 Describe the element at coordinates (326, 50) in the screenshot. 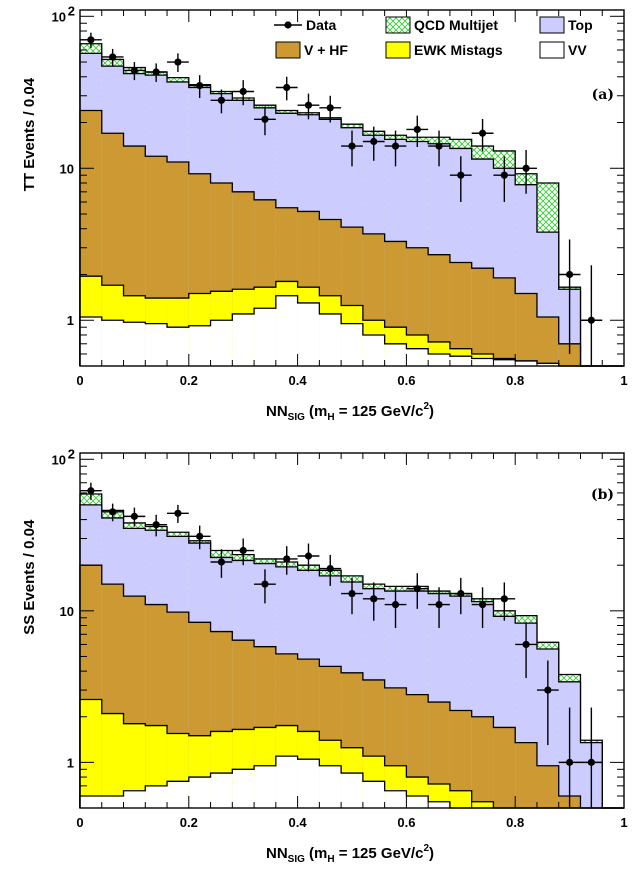

I see `legend-label: V + HF` at that location.